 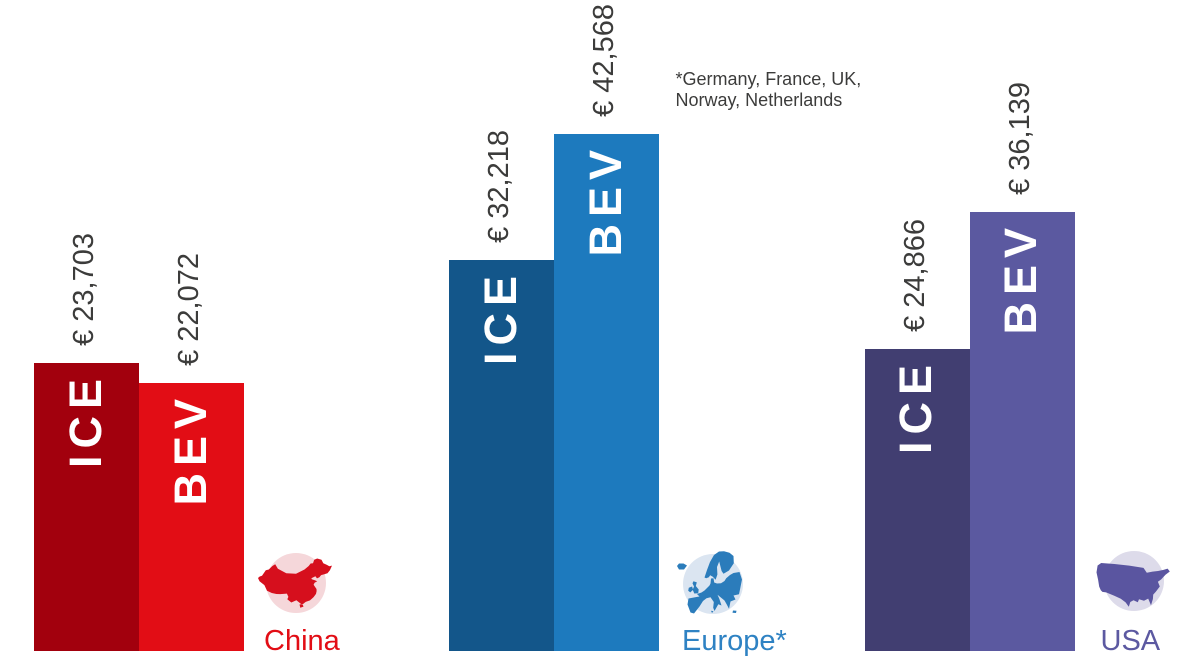 What do you see at coordinates (499, 186) in the screenshot?
I see `bar-value-label: € 32,218` at bounding box center [499, 186].